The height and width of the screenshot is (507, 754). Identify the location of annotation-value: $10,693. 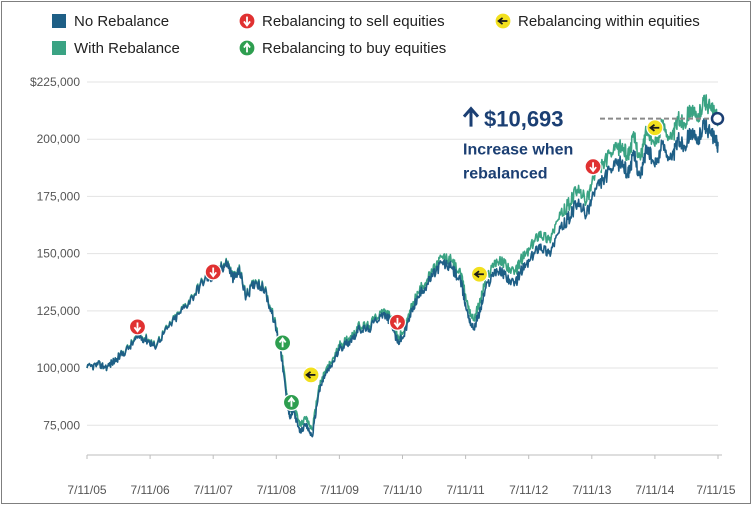
(524, 119).